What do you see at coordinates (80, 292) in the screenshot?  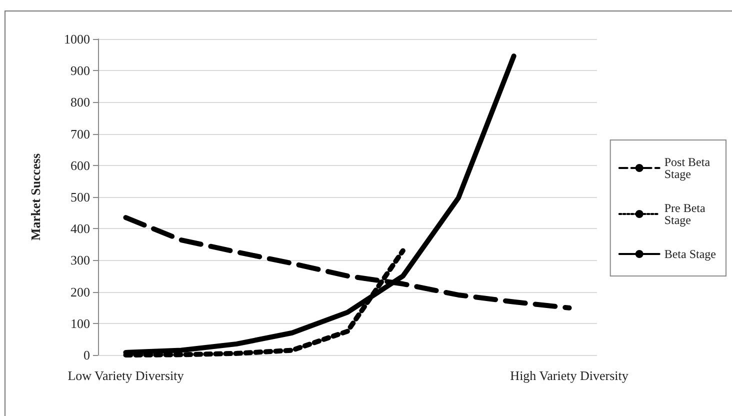 I see `y-tick-label: 200` at bounding box center [80, 292].